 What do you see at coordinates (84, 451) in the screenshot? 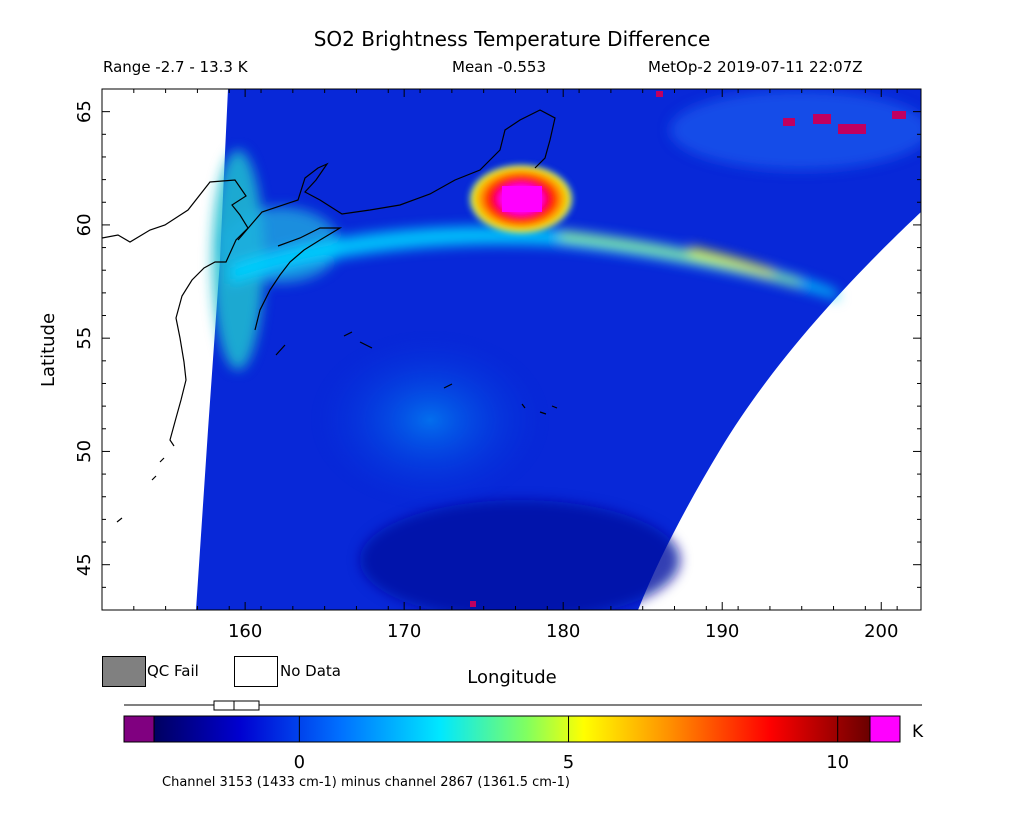
I see `y-tick-label: 50` at bounding box center [84, 451].